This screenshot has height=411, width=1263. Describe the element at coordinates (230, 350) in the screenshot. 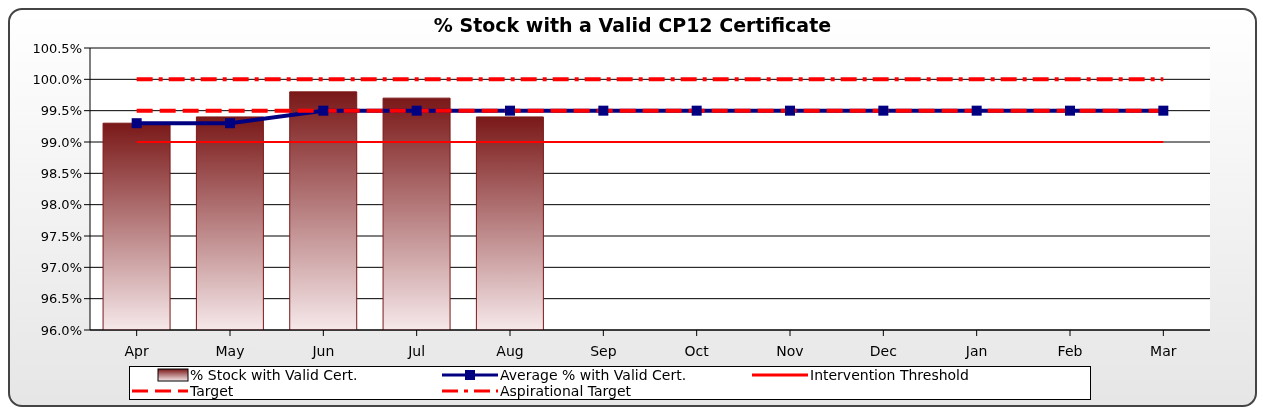

I see `x-tick-label: May` at that location.